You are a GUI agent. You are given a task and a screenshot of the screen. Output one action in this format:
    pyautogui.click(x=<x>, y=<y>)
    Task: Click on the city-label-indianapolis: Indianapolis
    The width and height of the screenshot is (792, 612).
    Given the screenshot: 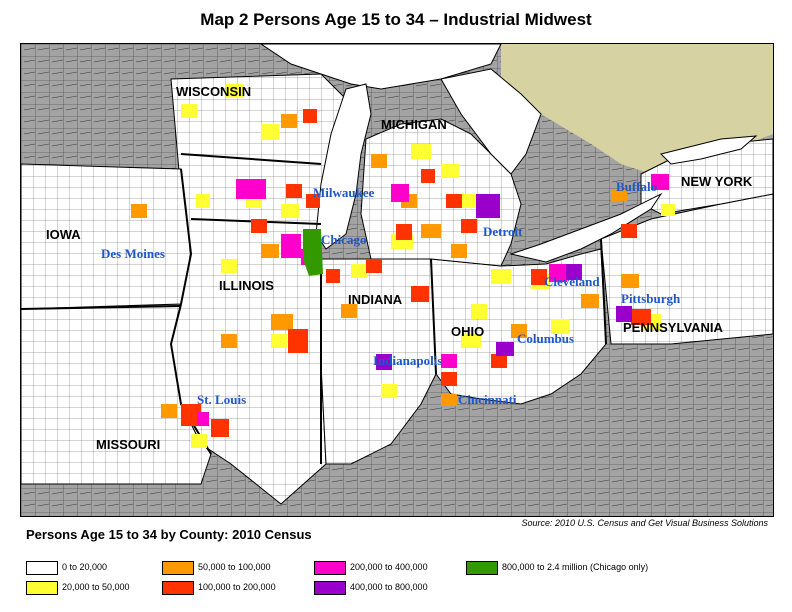 What is the action you would take?
    pyautogui.click(x=407, y=360)
    